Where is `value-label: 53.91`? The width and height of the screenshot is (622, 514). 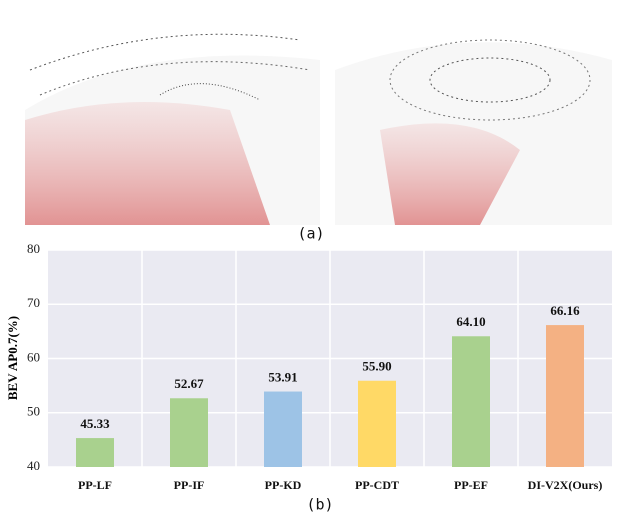 value-label: 53.91 is located at coordinates (282, 377).